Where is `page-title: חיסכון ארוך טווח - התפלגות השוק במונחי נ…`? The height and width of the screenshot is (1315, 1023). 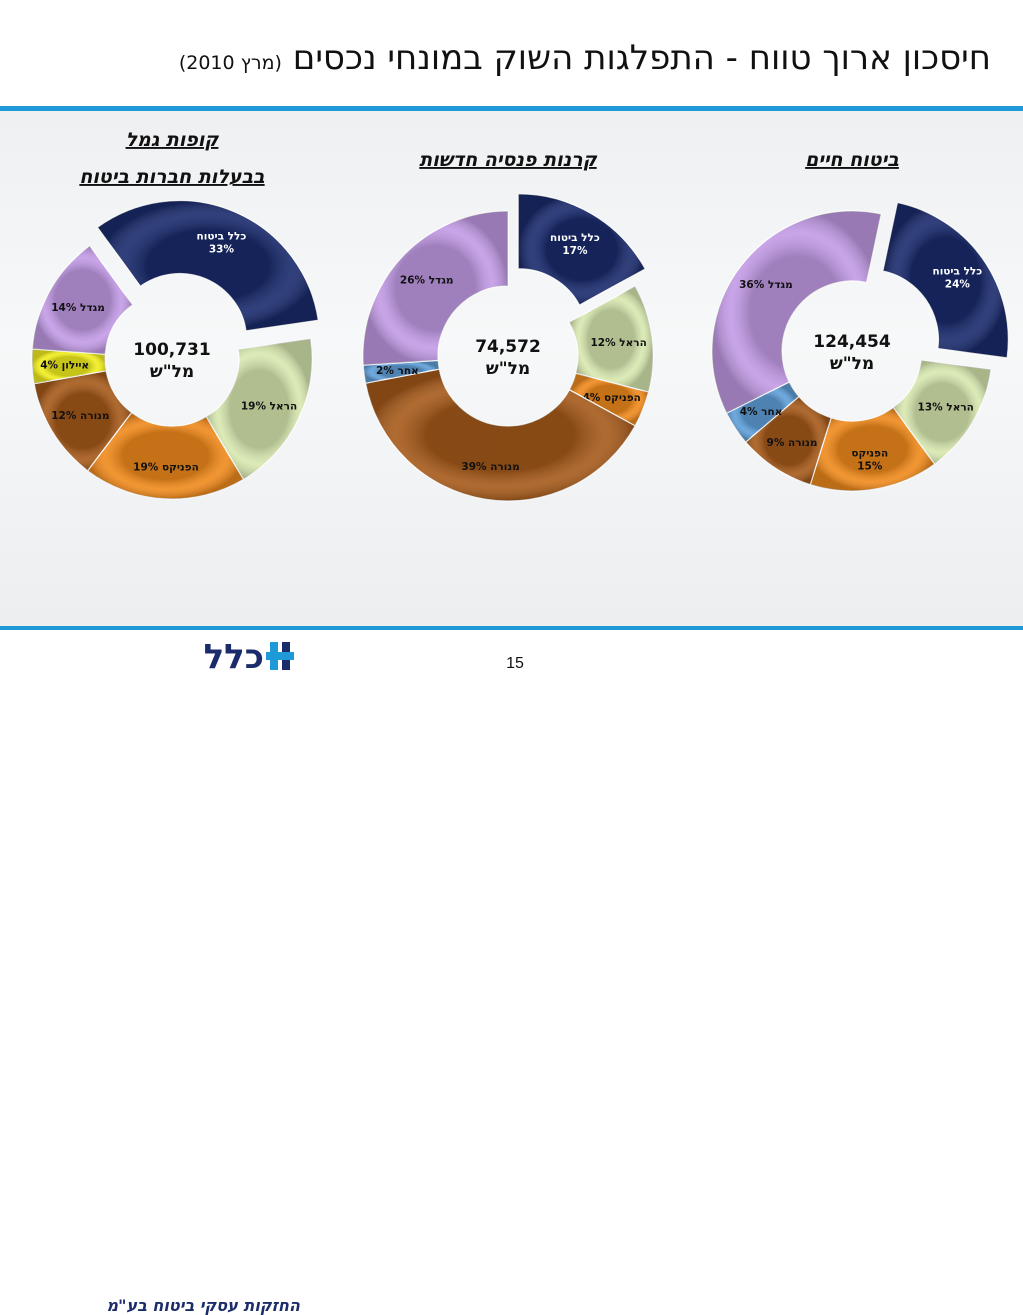 page-title: חיסכון ארוך טווח - התפלגות השוק במונחי נ… is located at coordinates (505, 58).